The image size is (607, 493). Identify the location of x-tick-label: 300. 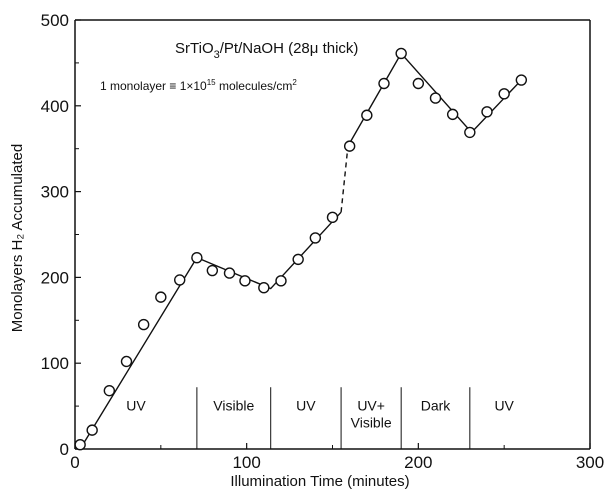
(590, 462).